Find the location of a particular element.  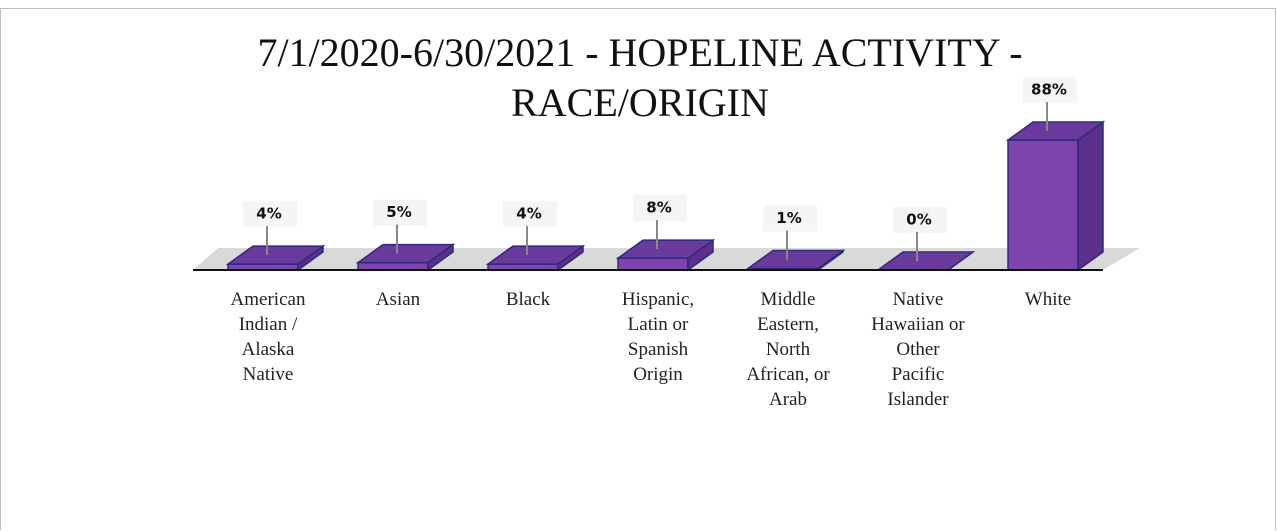

value-label: 0% is located at coordinates (918, 220).